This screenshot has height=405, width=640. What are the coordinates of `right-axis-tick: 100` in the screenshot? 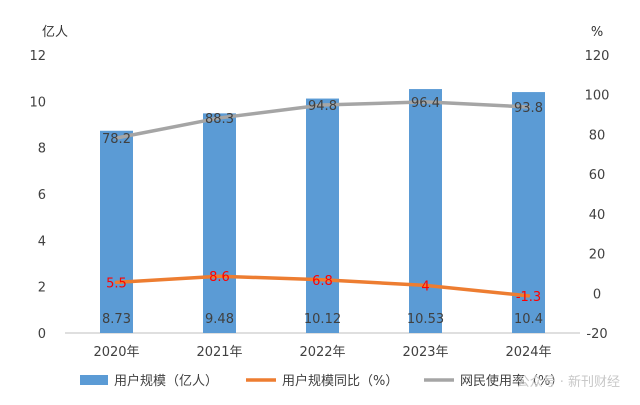 It's located at (597, 96).